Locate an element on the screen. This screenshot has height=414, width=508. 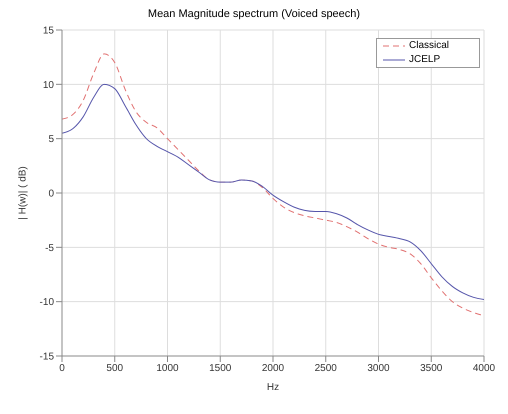
chart-title: Mean Magnitude spectrum (Voiced speech) is located at coordinates (254, 15).